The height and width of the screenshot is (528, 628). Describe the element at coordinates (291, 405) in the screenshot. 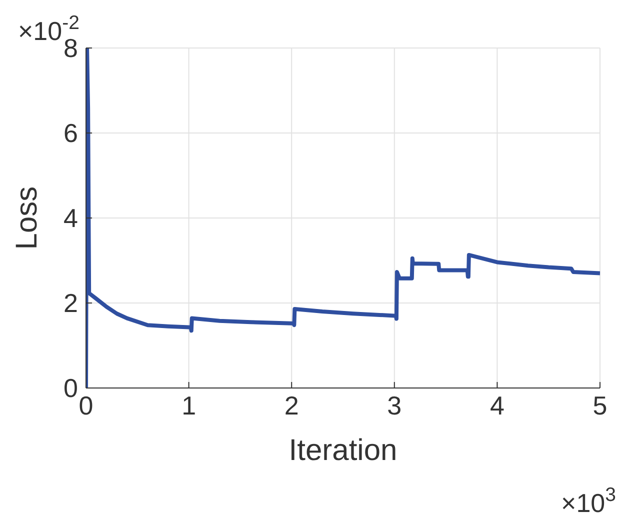

I see `x-tick-label: 2` at that location.